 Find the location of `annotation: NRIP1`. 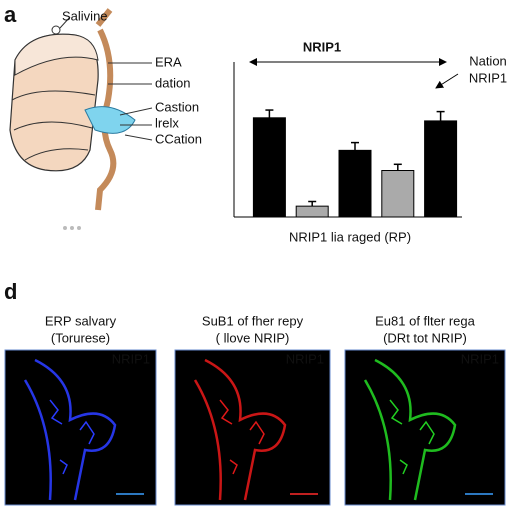

annotation: NRIP1 is located at coordinates (488, 77).